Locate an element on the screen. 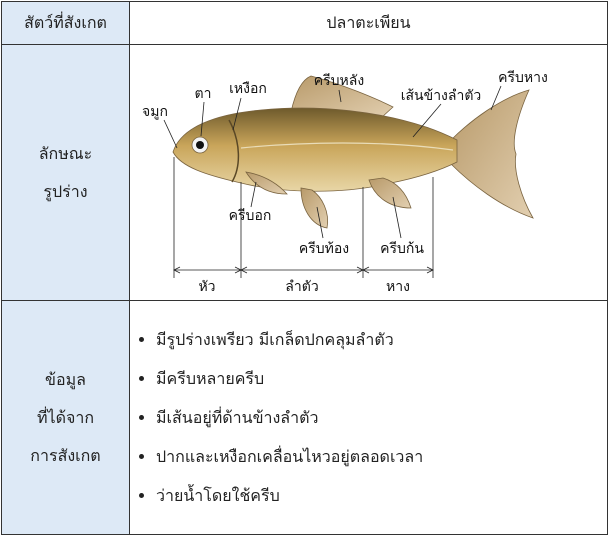 This screenshot has width=611, height=538. list-item: ว่ายน้ำโดยใช้ครีบ is located at coordinates (289, 495).